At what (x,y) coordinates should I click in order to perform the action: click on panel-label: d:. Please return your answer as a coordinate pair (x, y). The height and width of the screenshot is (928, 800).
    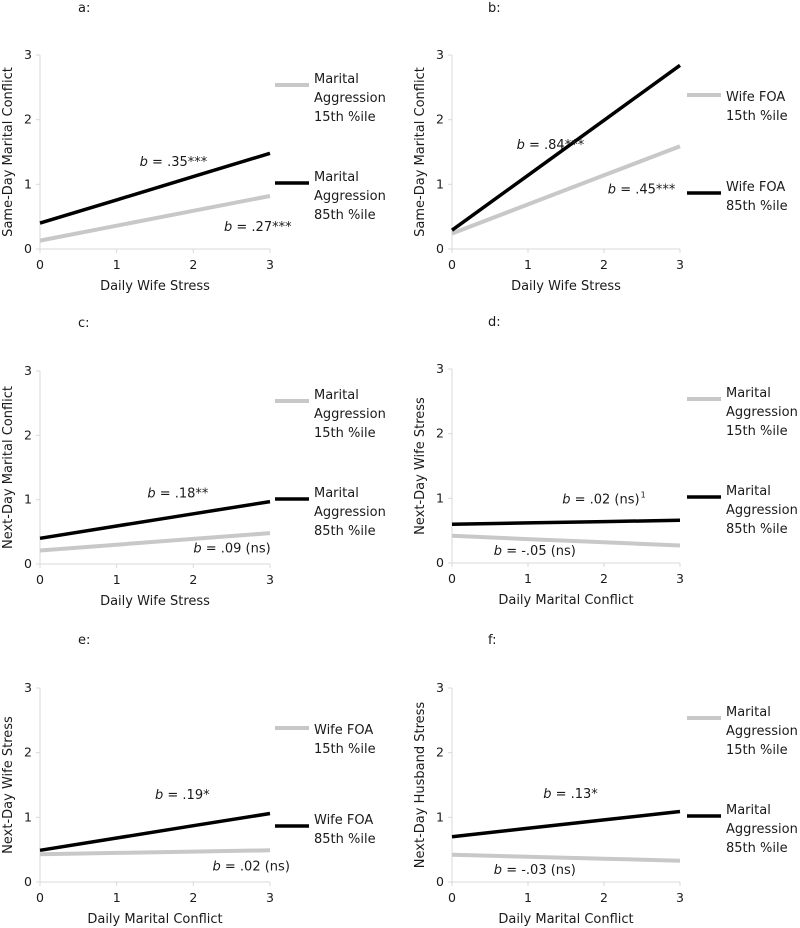
    Looking at the image, I should click on (494, 322).